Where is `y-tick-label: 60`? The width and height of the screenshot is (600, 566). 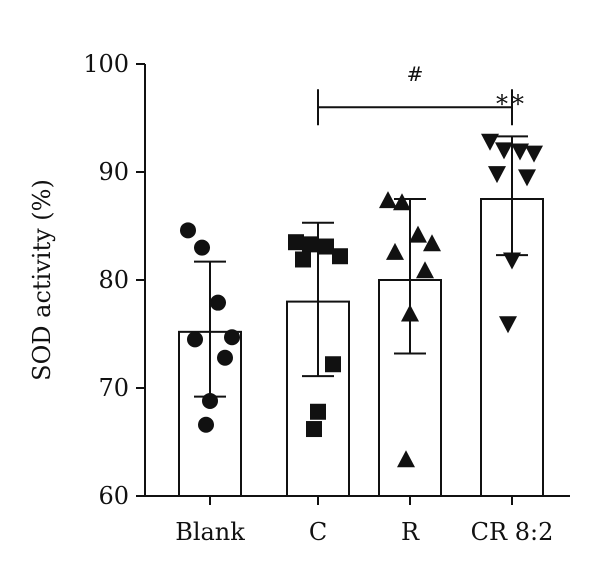
y-tick-label: 60 is located at coordinates (113, 496).